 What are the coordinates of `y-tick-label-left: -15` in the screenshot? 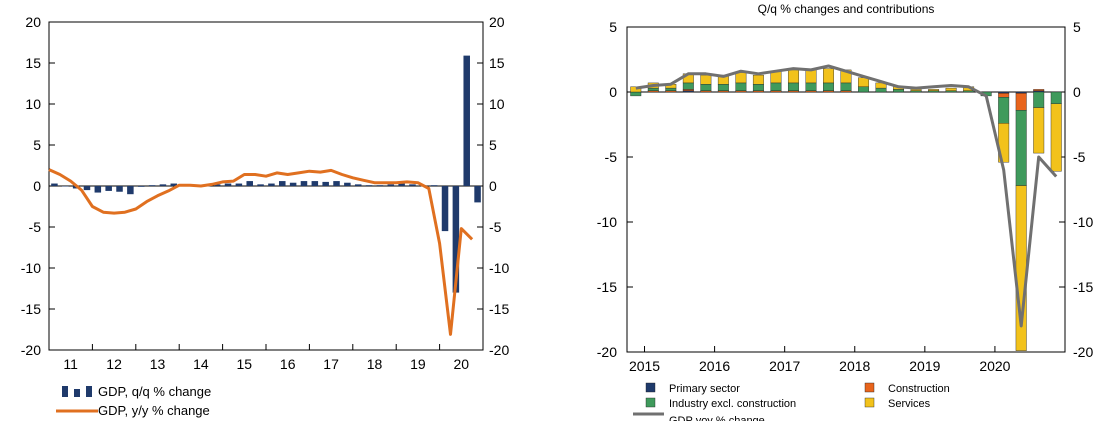 It's located at (607, 287).